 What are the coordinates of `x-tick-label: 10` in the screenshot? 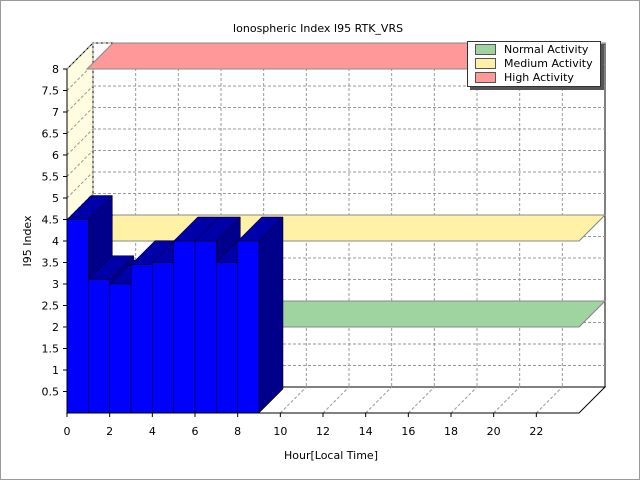 It's located at (280, 431).